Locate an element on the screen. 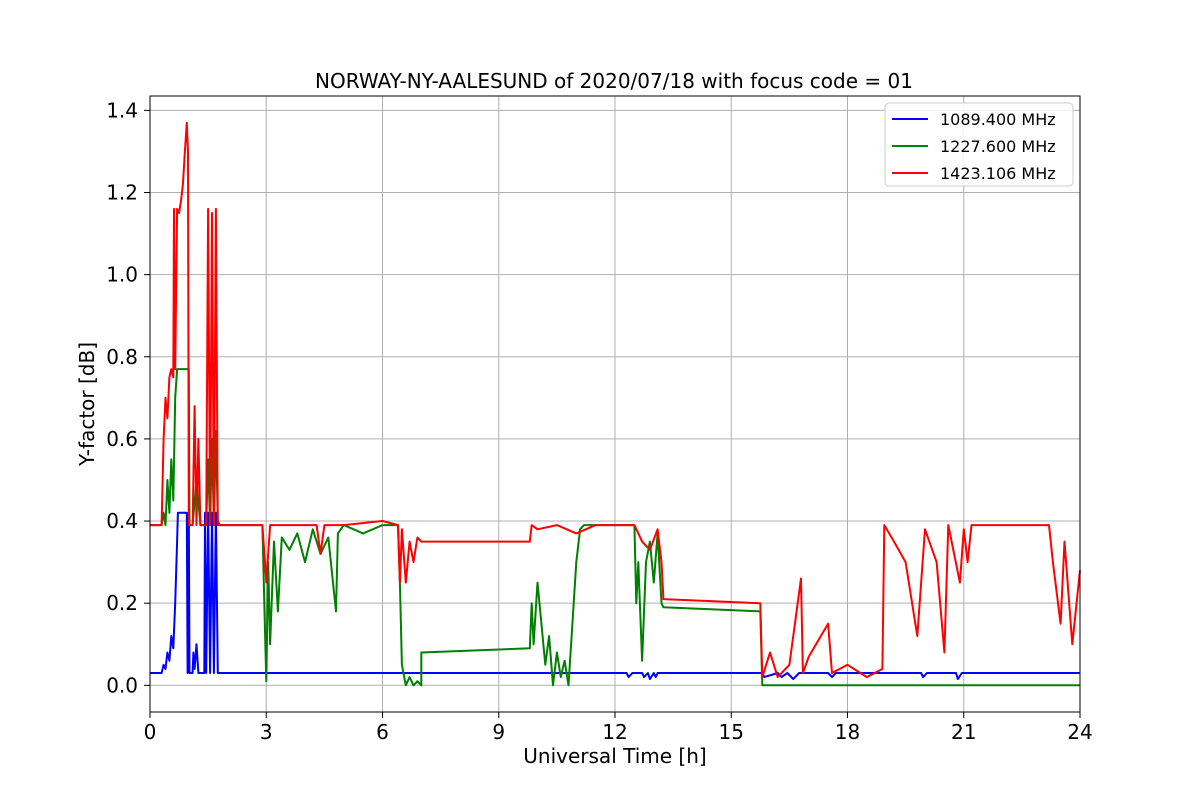 Image resolution: width=1200 pixels, height=800 pixels. y-tick-label: 0.8 is located at coordinates (122, 357).